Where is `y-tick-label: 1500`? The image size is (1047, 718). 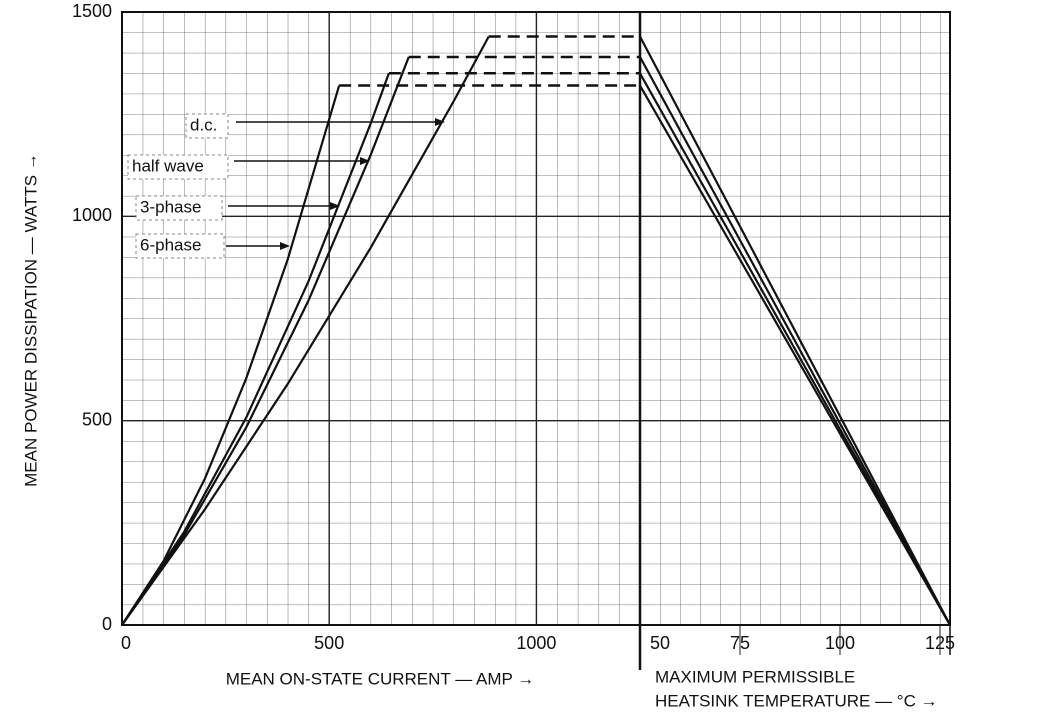
y-tick-label: 1500 is located at coordinates (92, 11).